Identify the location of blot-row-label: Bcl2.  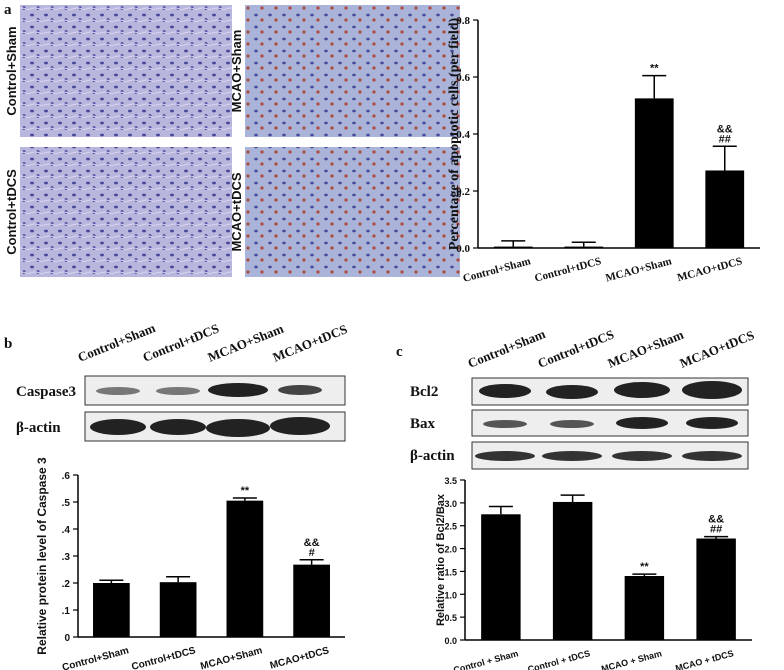
(424, 392).